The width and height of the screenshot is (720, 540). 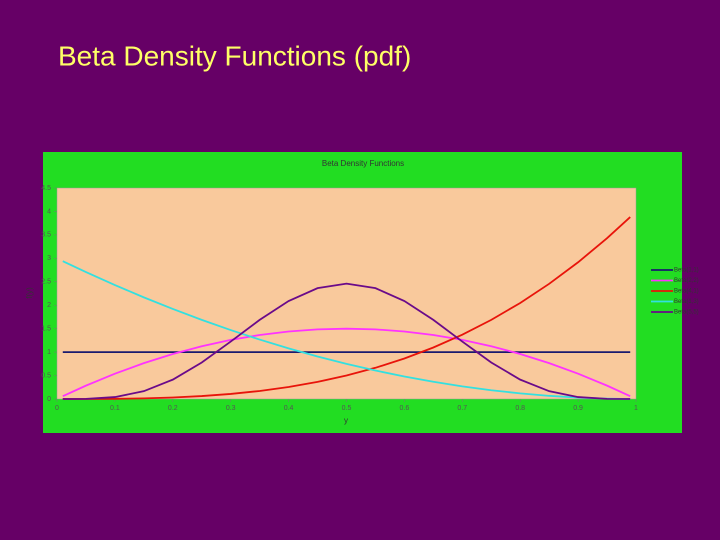 What do you see at coordinates (289, 408) in the screenshot?
I see `x-tick-label: 0.4` at bounding box center [289, 408].